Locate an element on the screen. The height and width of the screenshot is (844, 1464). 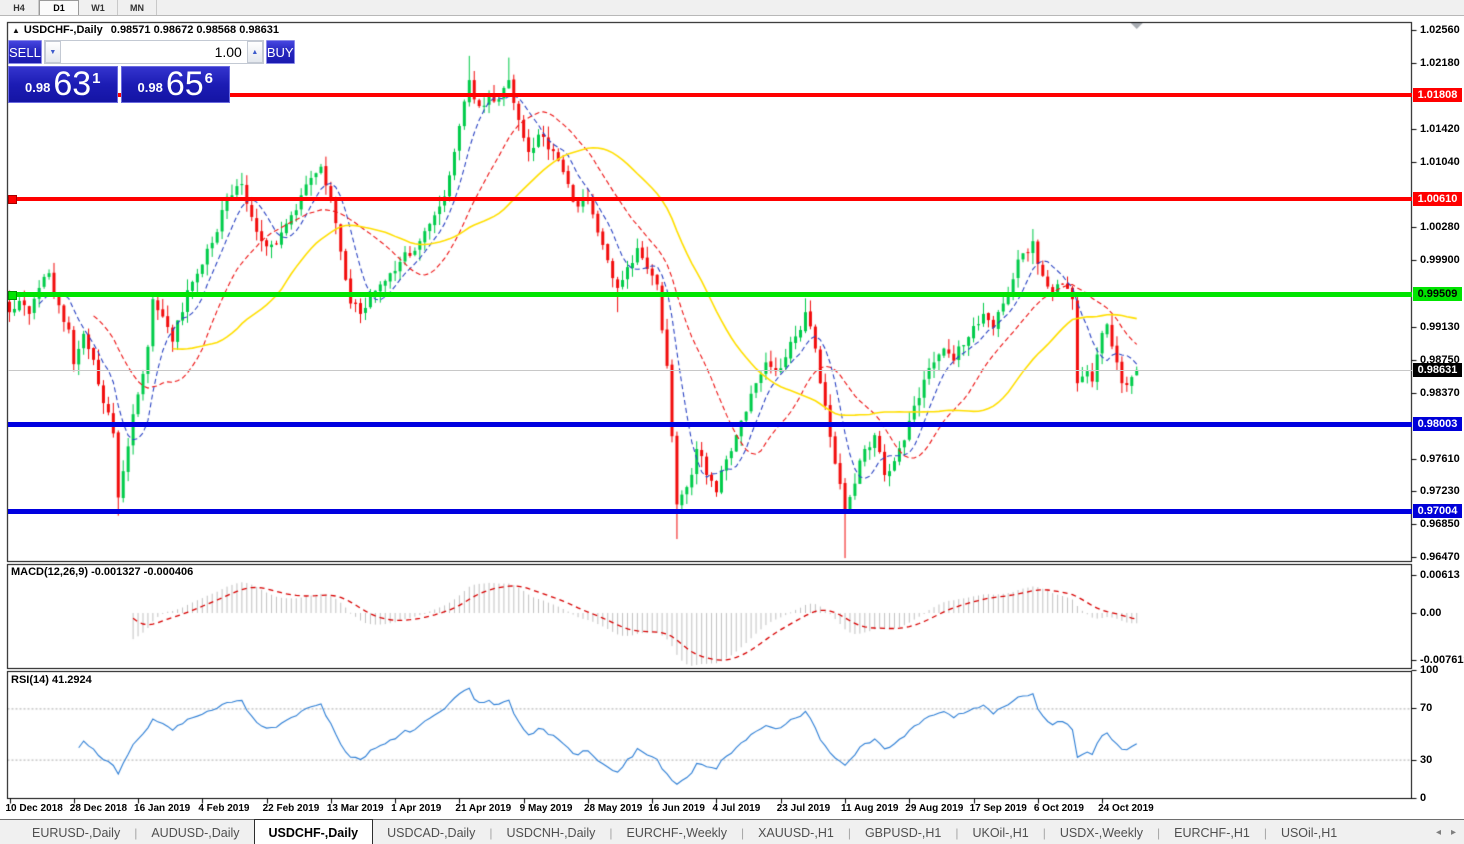
sell-price-prefix: 0.98 is located at coordinates (38, 87).